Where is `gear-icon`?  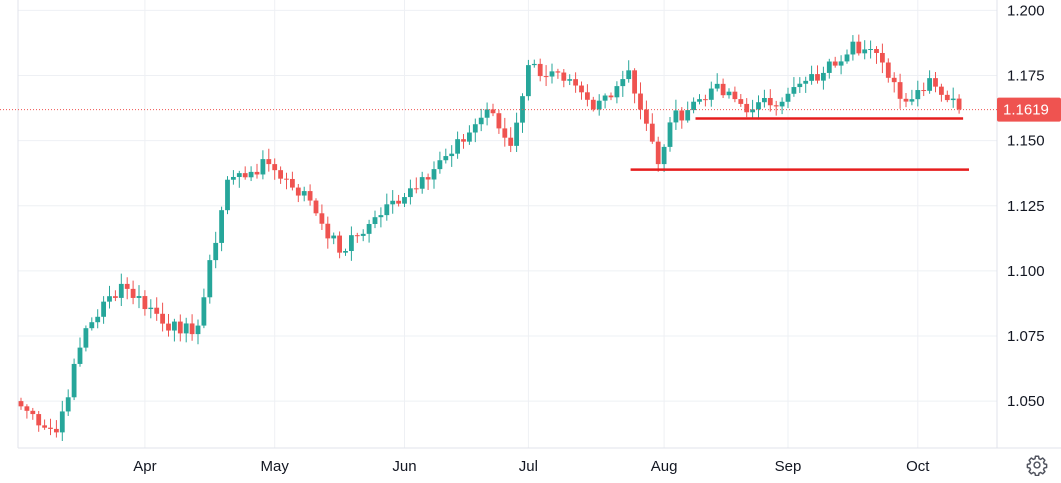
gear-icon is located at coordinates (1037, 465).